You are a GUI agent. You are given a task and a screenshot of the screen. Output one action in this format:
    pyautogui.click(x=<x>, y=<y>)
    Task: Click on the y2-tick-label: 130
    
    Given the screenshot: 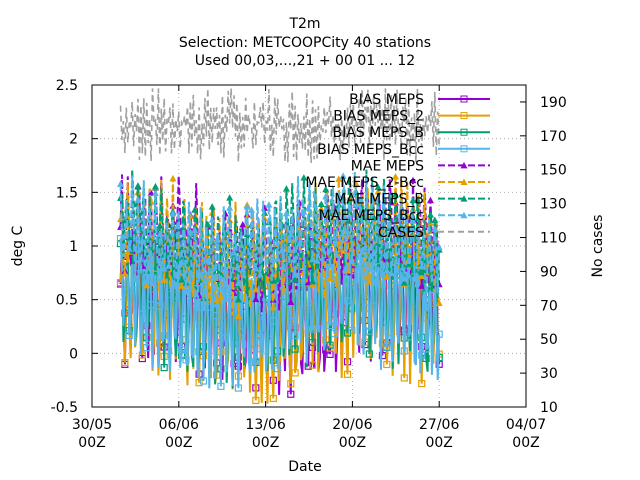 What is the action you would take?
    pyautogui.click(x=553, y=205)
    